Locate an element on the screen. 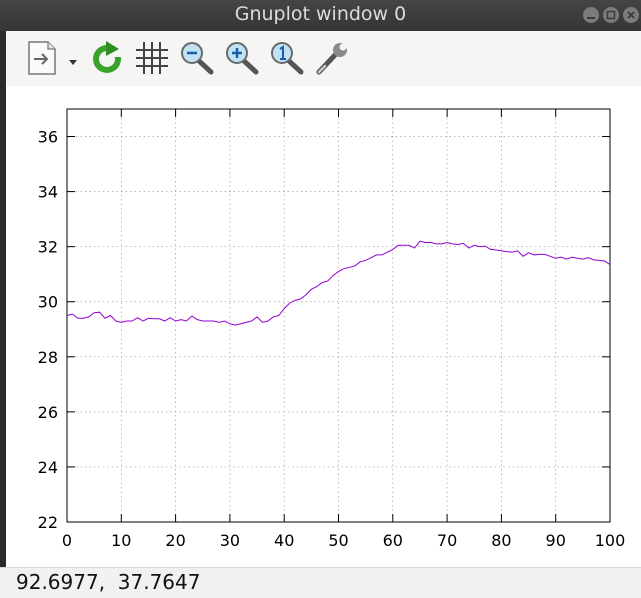  x-tick-label: 70 is located at coordinates (447, 540).